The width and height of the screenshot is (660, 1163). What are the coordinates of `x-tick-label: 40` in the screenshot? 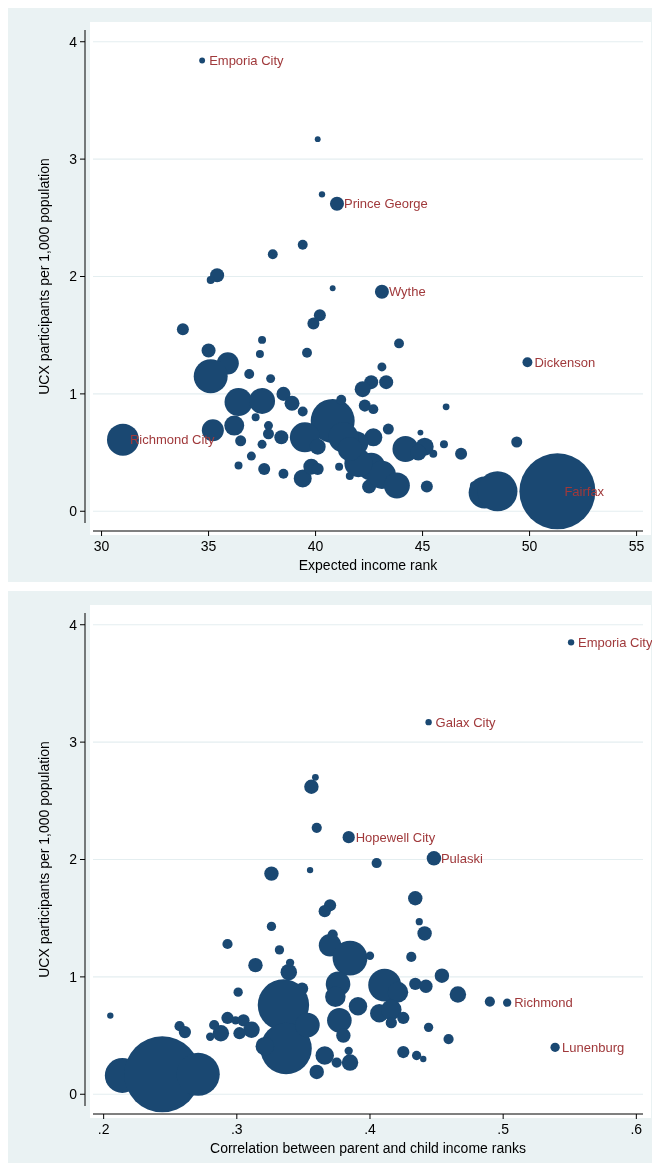 It's located at (315, 546).